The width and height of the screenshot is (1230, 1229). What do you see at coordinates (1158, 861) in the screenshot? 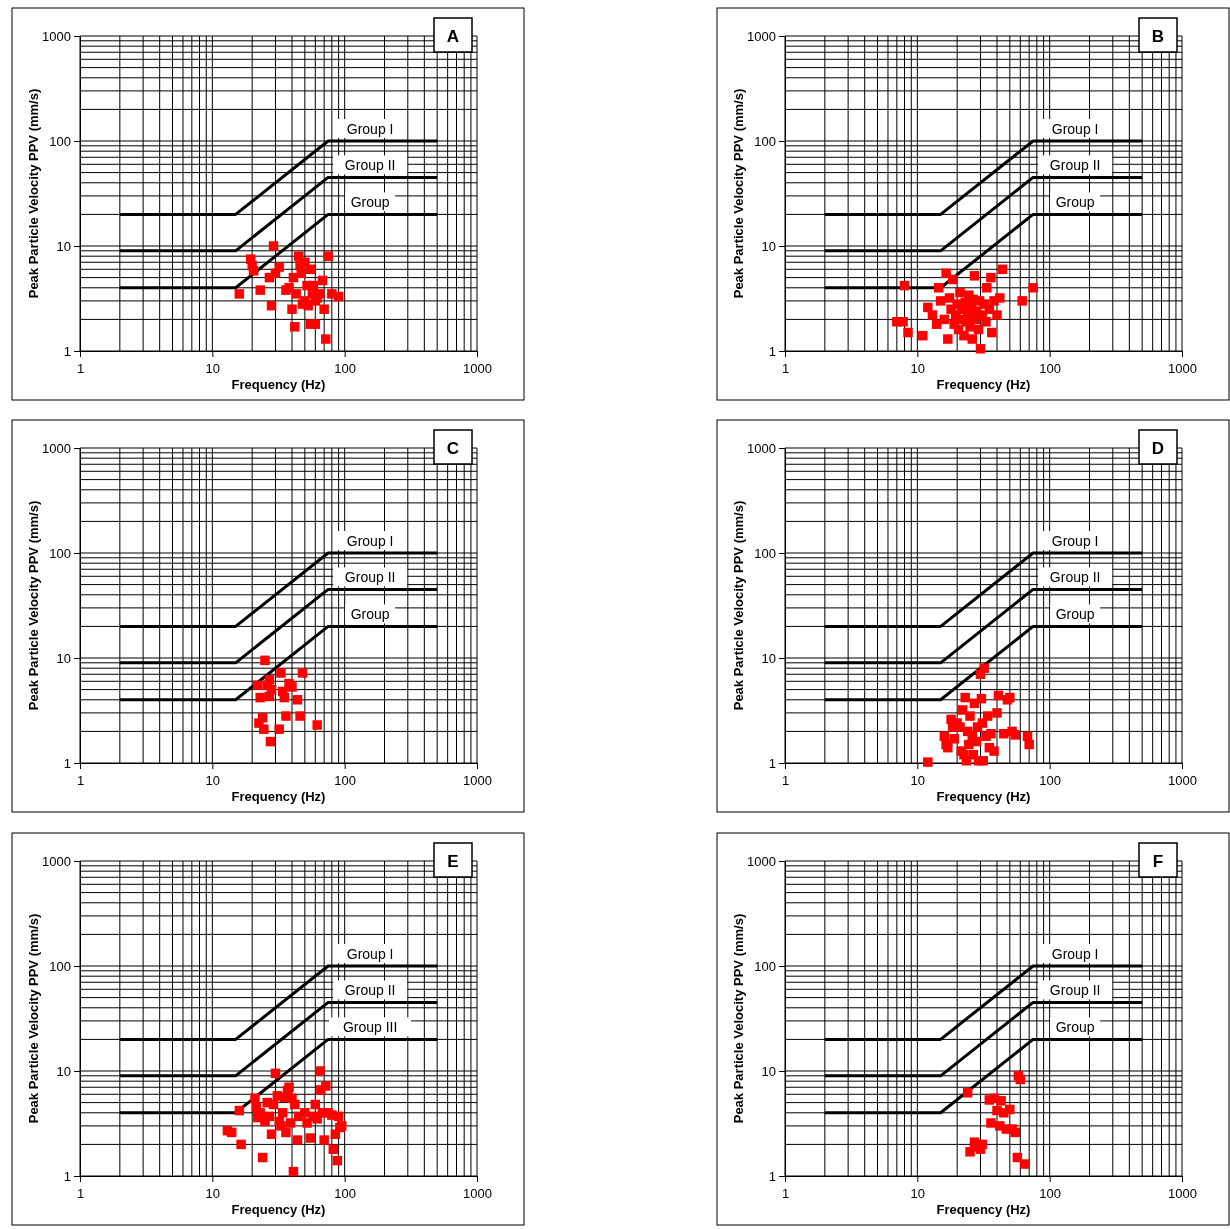
I see `annotation: F` at bounding box center [1158, 861].